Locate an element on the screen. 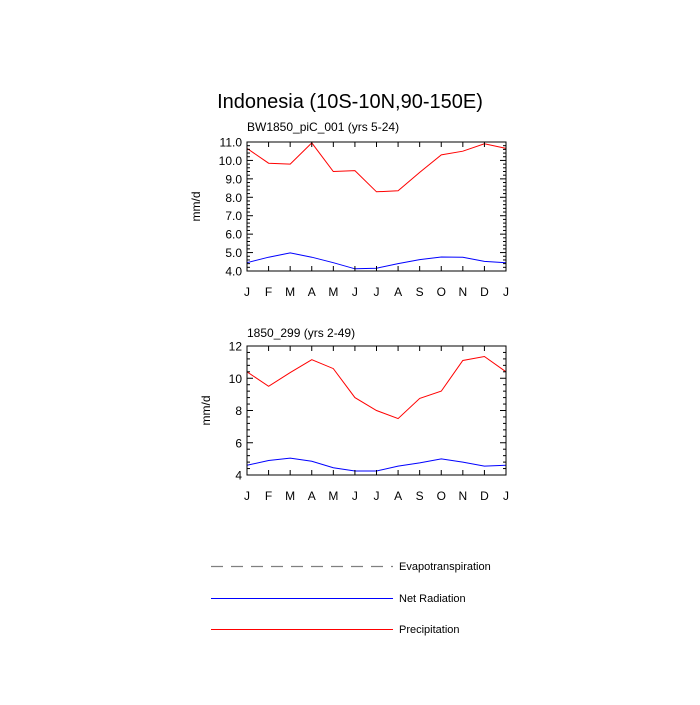 The image size is (700, 705). series-line-net-radiation is located at coordinates (376, 464).